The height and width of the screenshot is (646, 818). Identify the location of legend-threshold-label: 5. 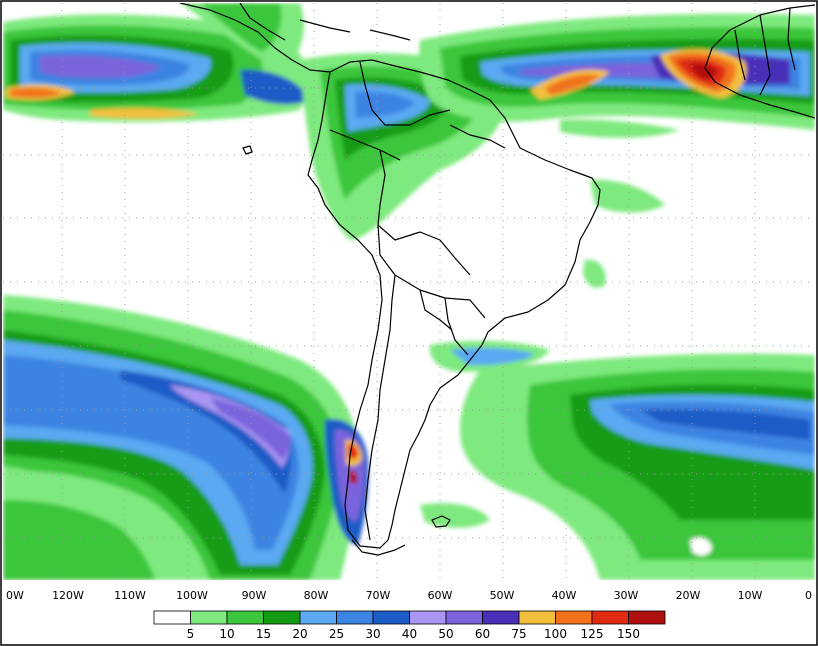
(191, 634).